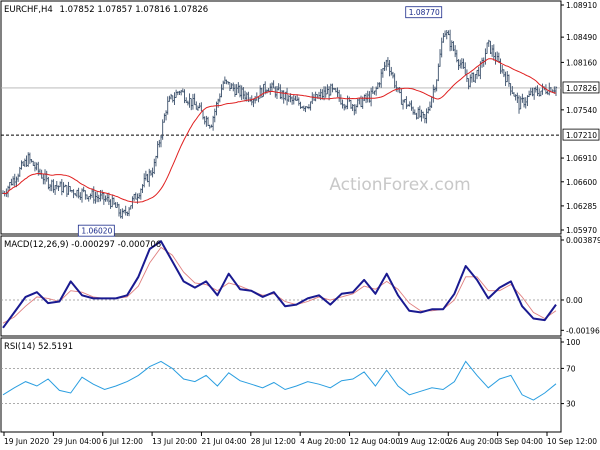 The height and width of the screenshot is (450, 600). Describe the element at coordinates (77, 441) in the screenshot. I see `x-tick-label: 29 Jun 04:00` at that location.